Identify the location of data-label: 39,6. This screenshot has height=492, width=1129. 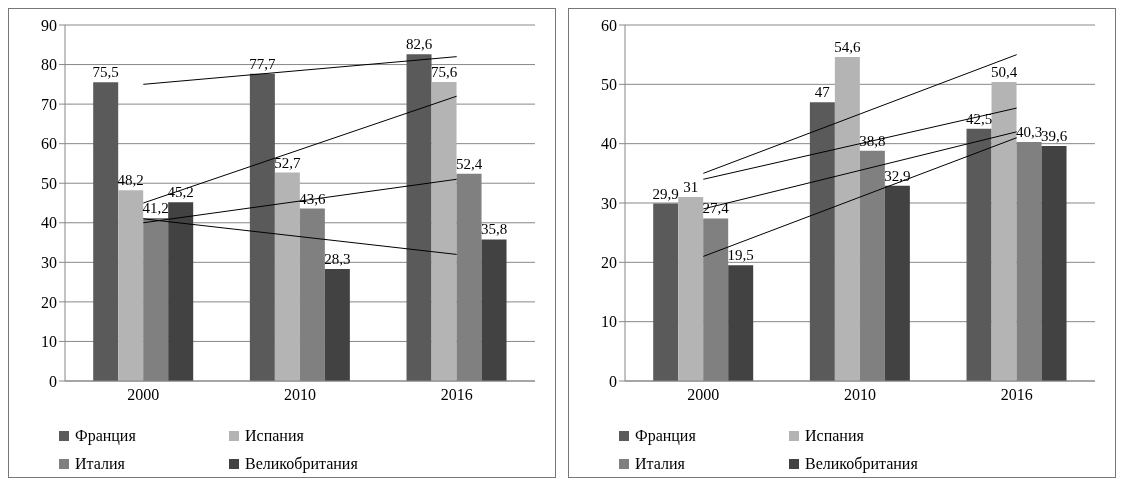
(1054, 136).